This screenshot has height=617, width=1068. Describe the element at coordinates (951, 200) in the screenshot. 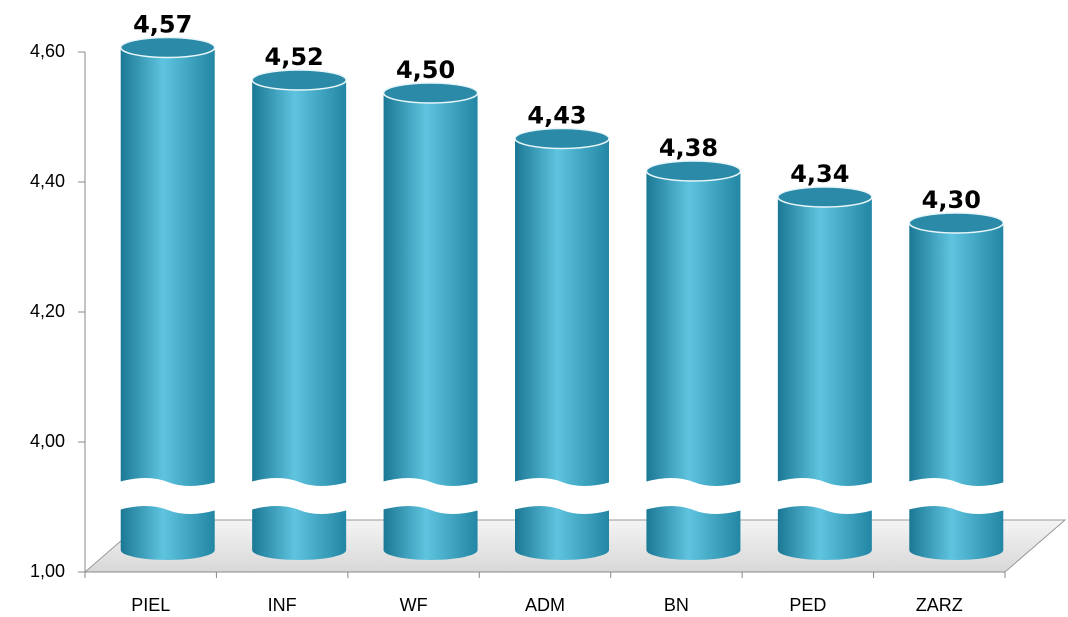

I see `data-label: 4,30` at that location.